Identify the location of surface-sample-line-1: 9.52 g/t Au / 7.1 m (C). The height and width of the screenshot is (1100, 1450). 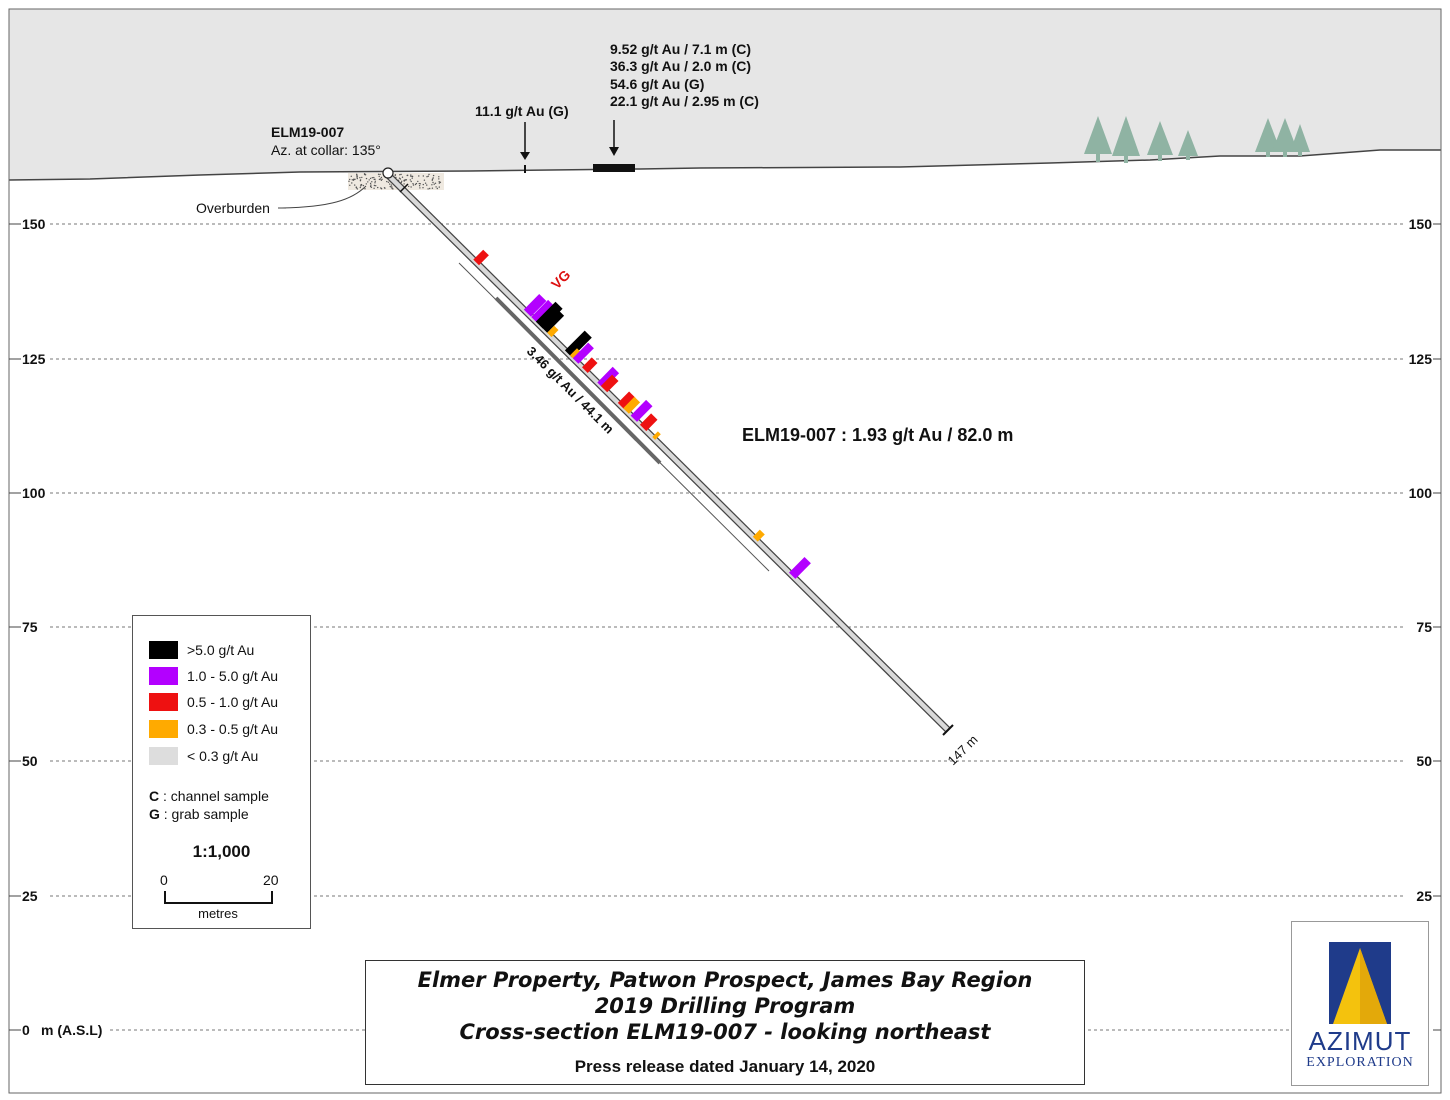
(680, 49).